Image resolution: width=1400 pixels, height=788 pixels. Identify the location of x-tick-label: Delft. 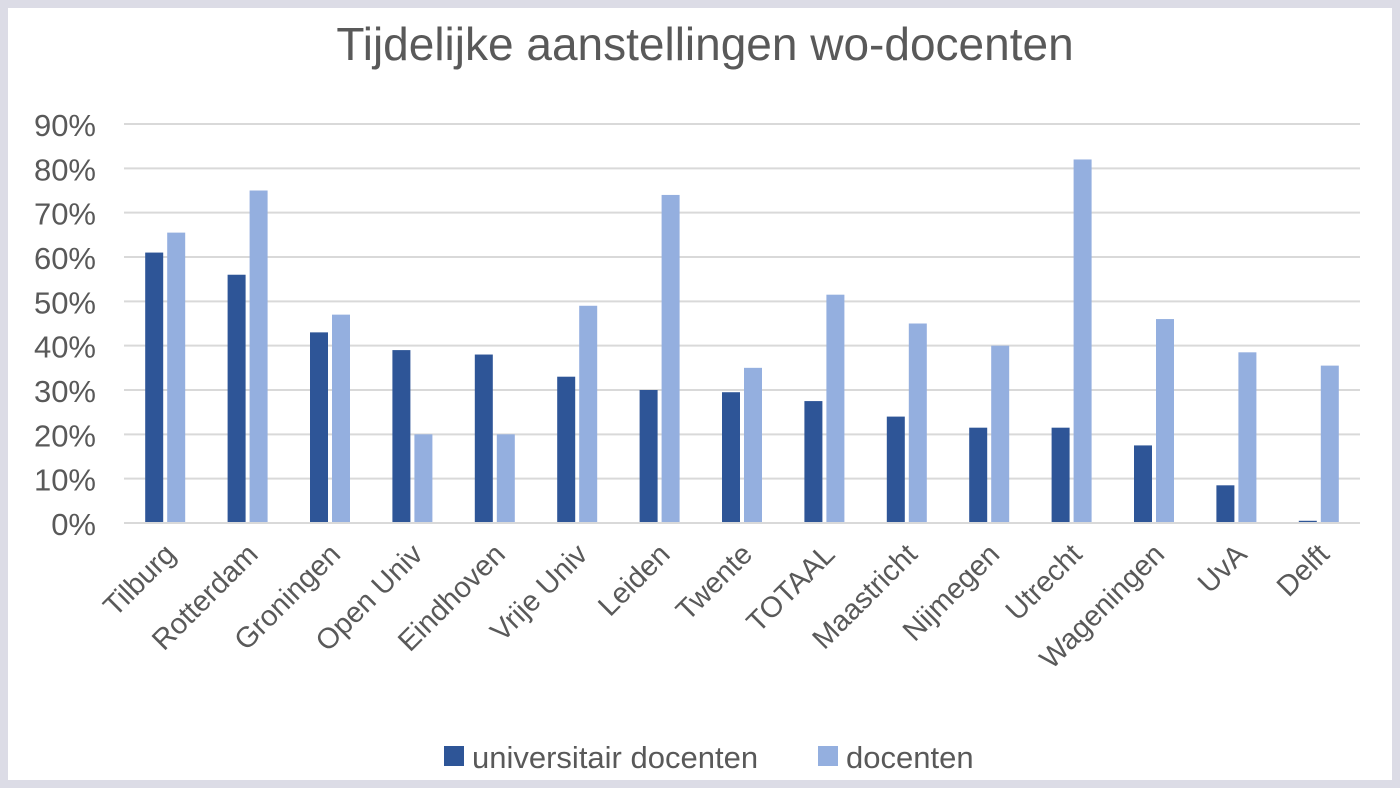
(1303, 570).